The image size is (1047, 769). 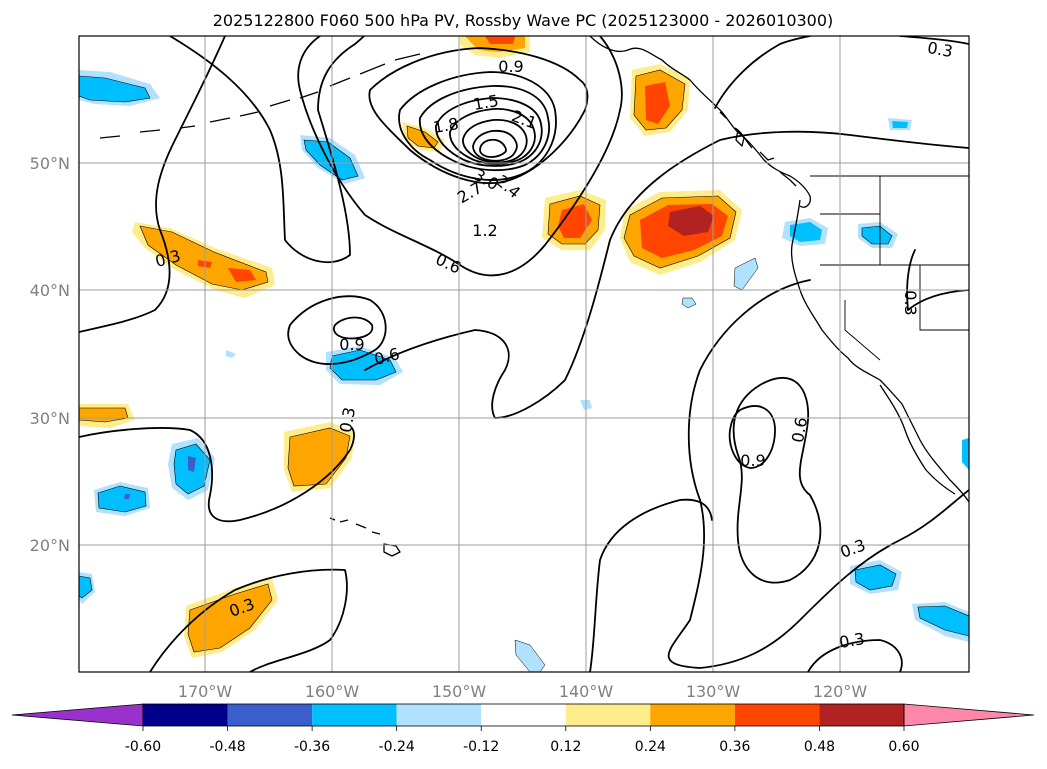 What do you see at coordinates (50, 545) in the screenshot?
I see `lat-label: 20°N` at bounding box center [50, 545].